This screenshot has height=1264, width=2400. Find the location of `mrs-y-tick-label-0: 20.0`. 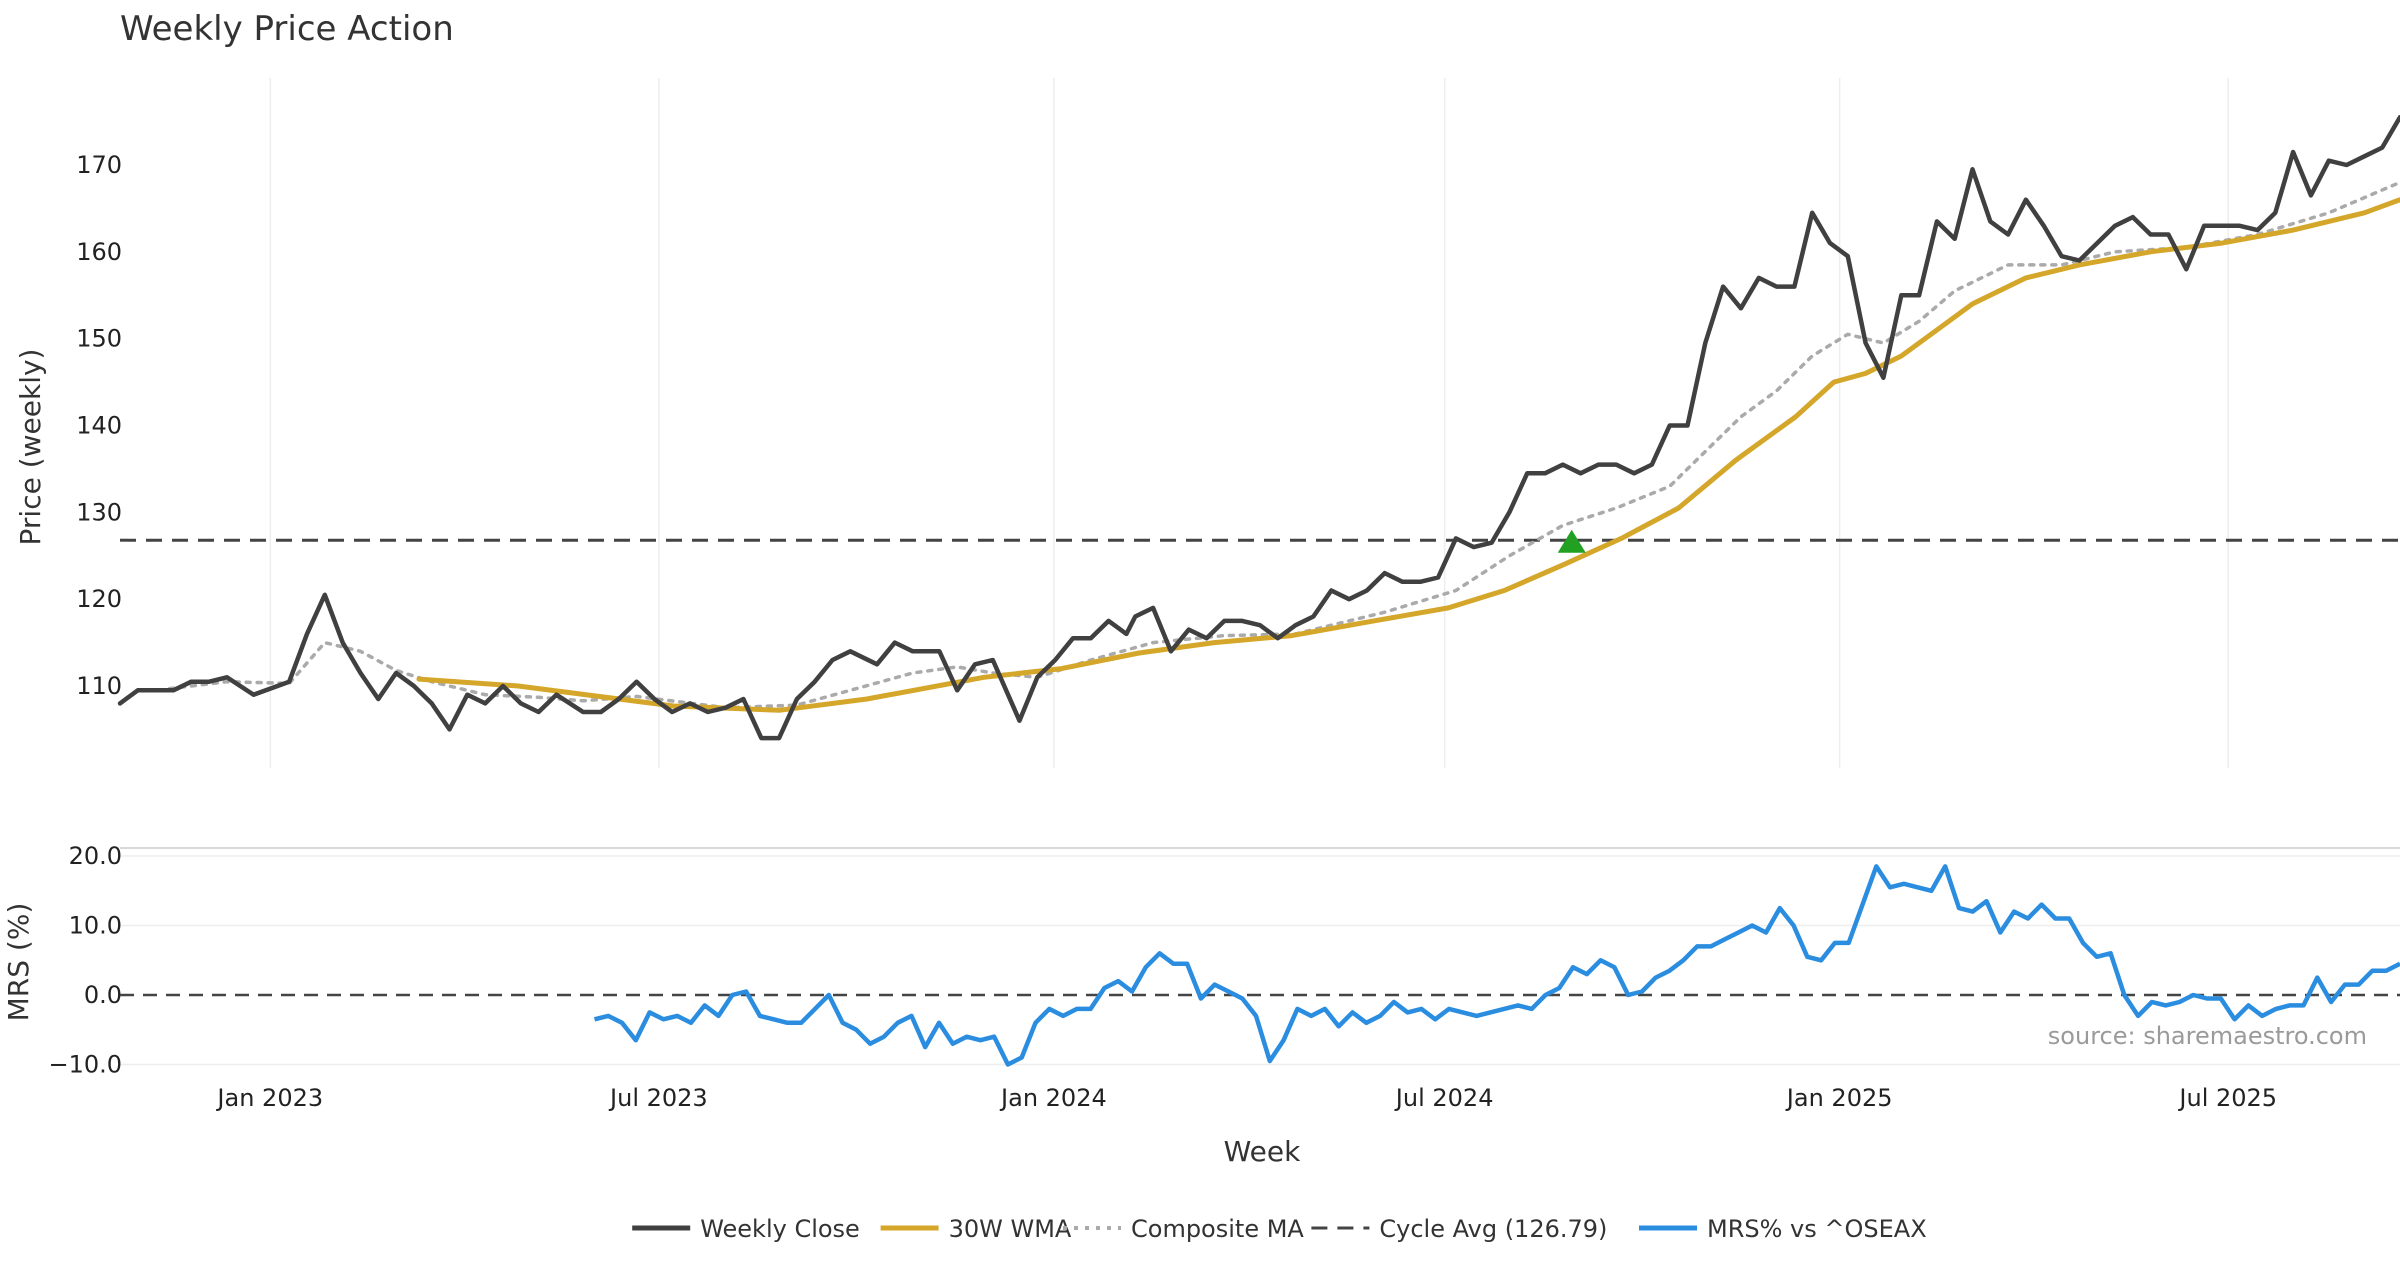

mrs-y-tick-label-0: 20.0 is located at coordinates (95, 856).